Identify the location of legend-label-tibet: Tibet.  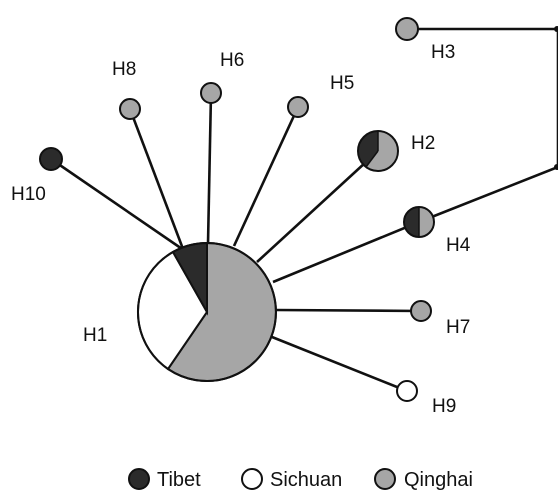
(179, 479).